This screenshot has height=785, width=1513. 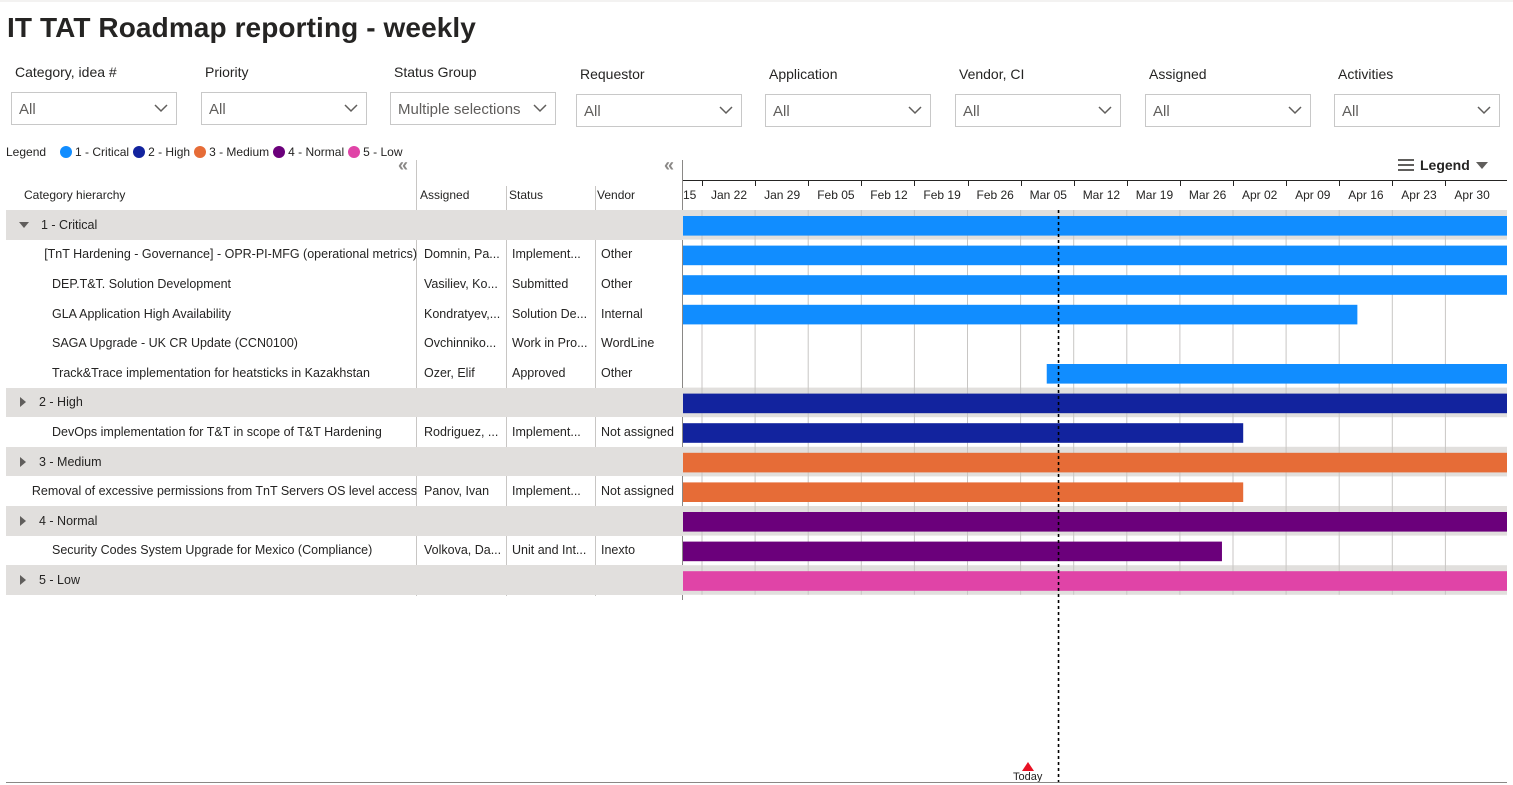 I want to click on tick-label: Mar 26, so click(x=1207, y=195).